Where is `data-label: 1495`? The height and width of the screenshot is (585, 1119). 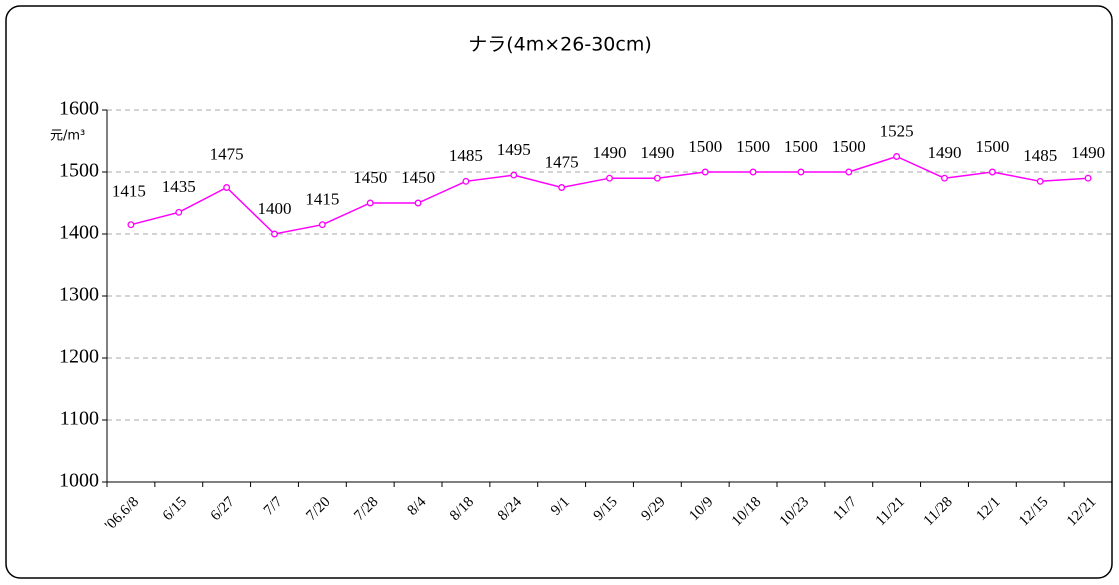 data-label: 1495 is located at coordinates (514, 149).